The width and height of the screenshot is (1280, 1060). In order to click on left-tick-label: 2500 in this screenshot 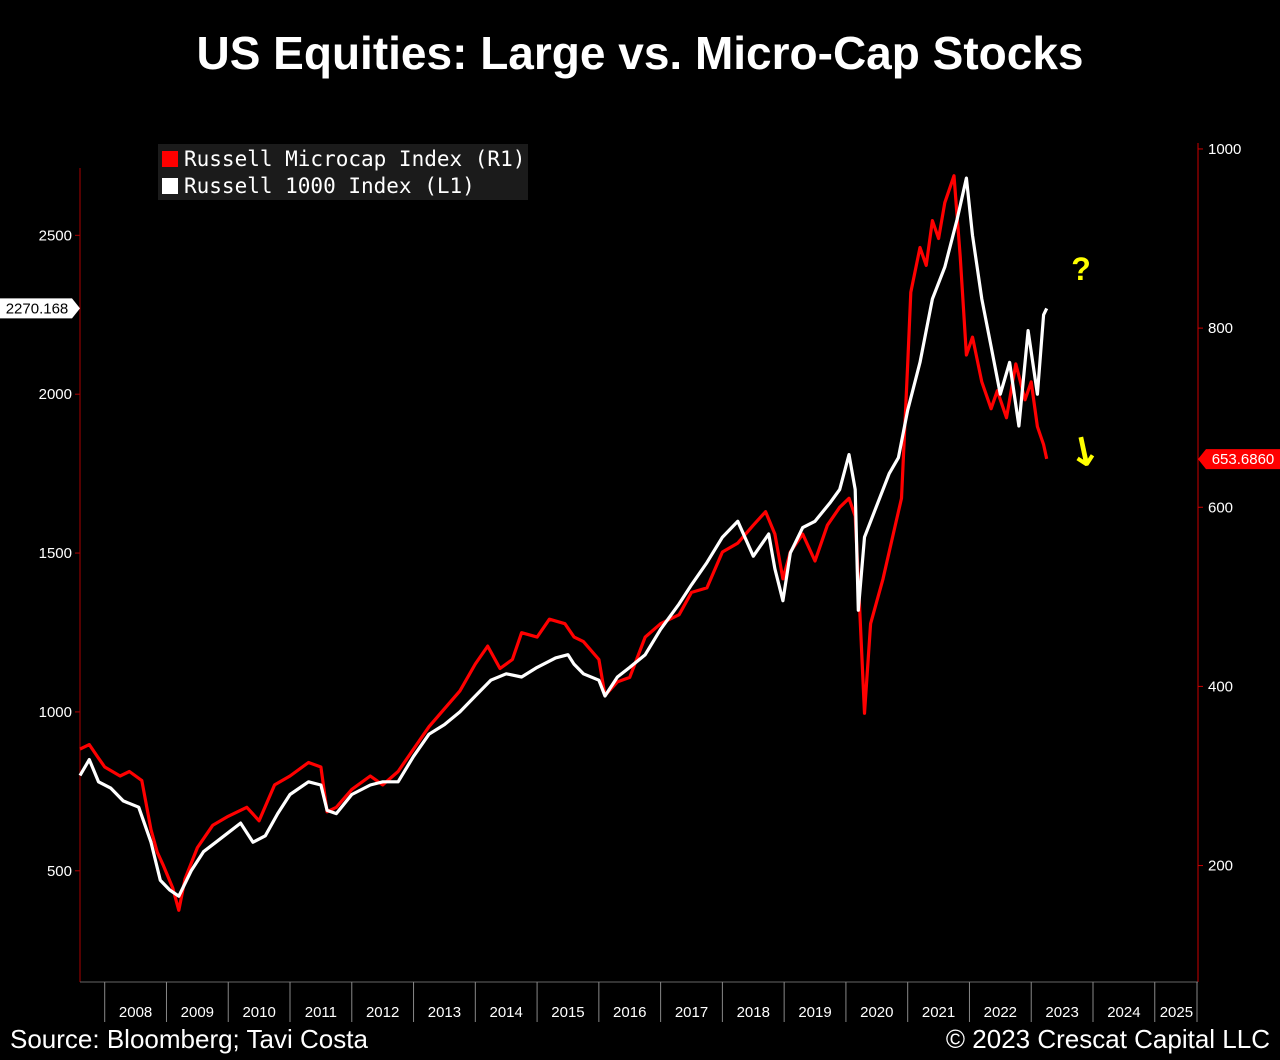, I will do `click(55, 235)`.